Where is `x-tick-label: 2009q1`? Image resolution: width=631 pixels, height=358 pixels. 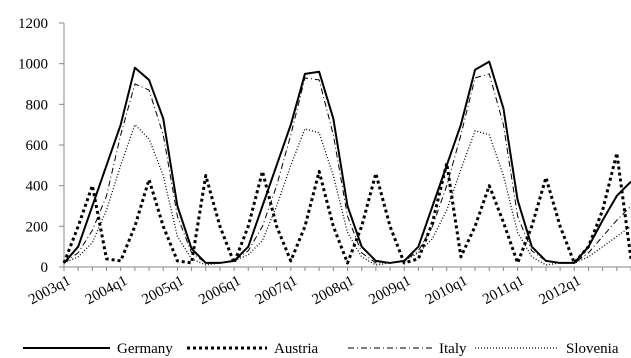 x-tick-label: 2009q1 is located at coordinates (389, 290).